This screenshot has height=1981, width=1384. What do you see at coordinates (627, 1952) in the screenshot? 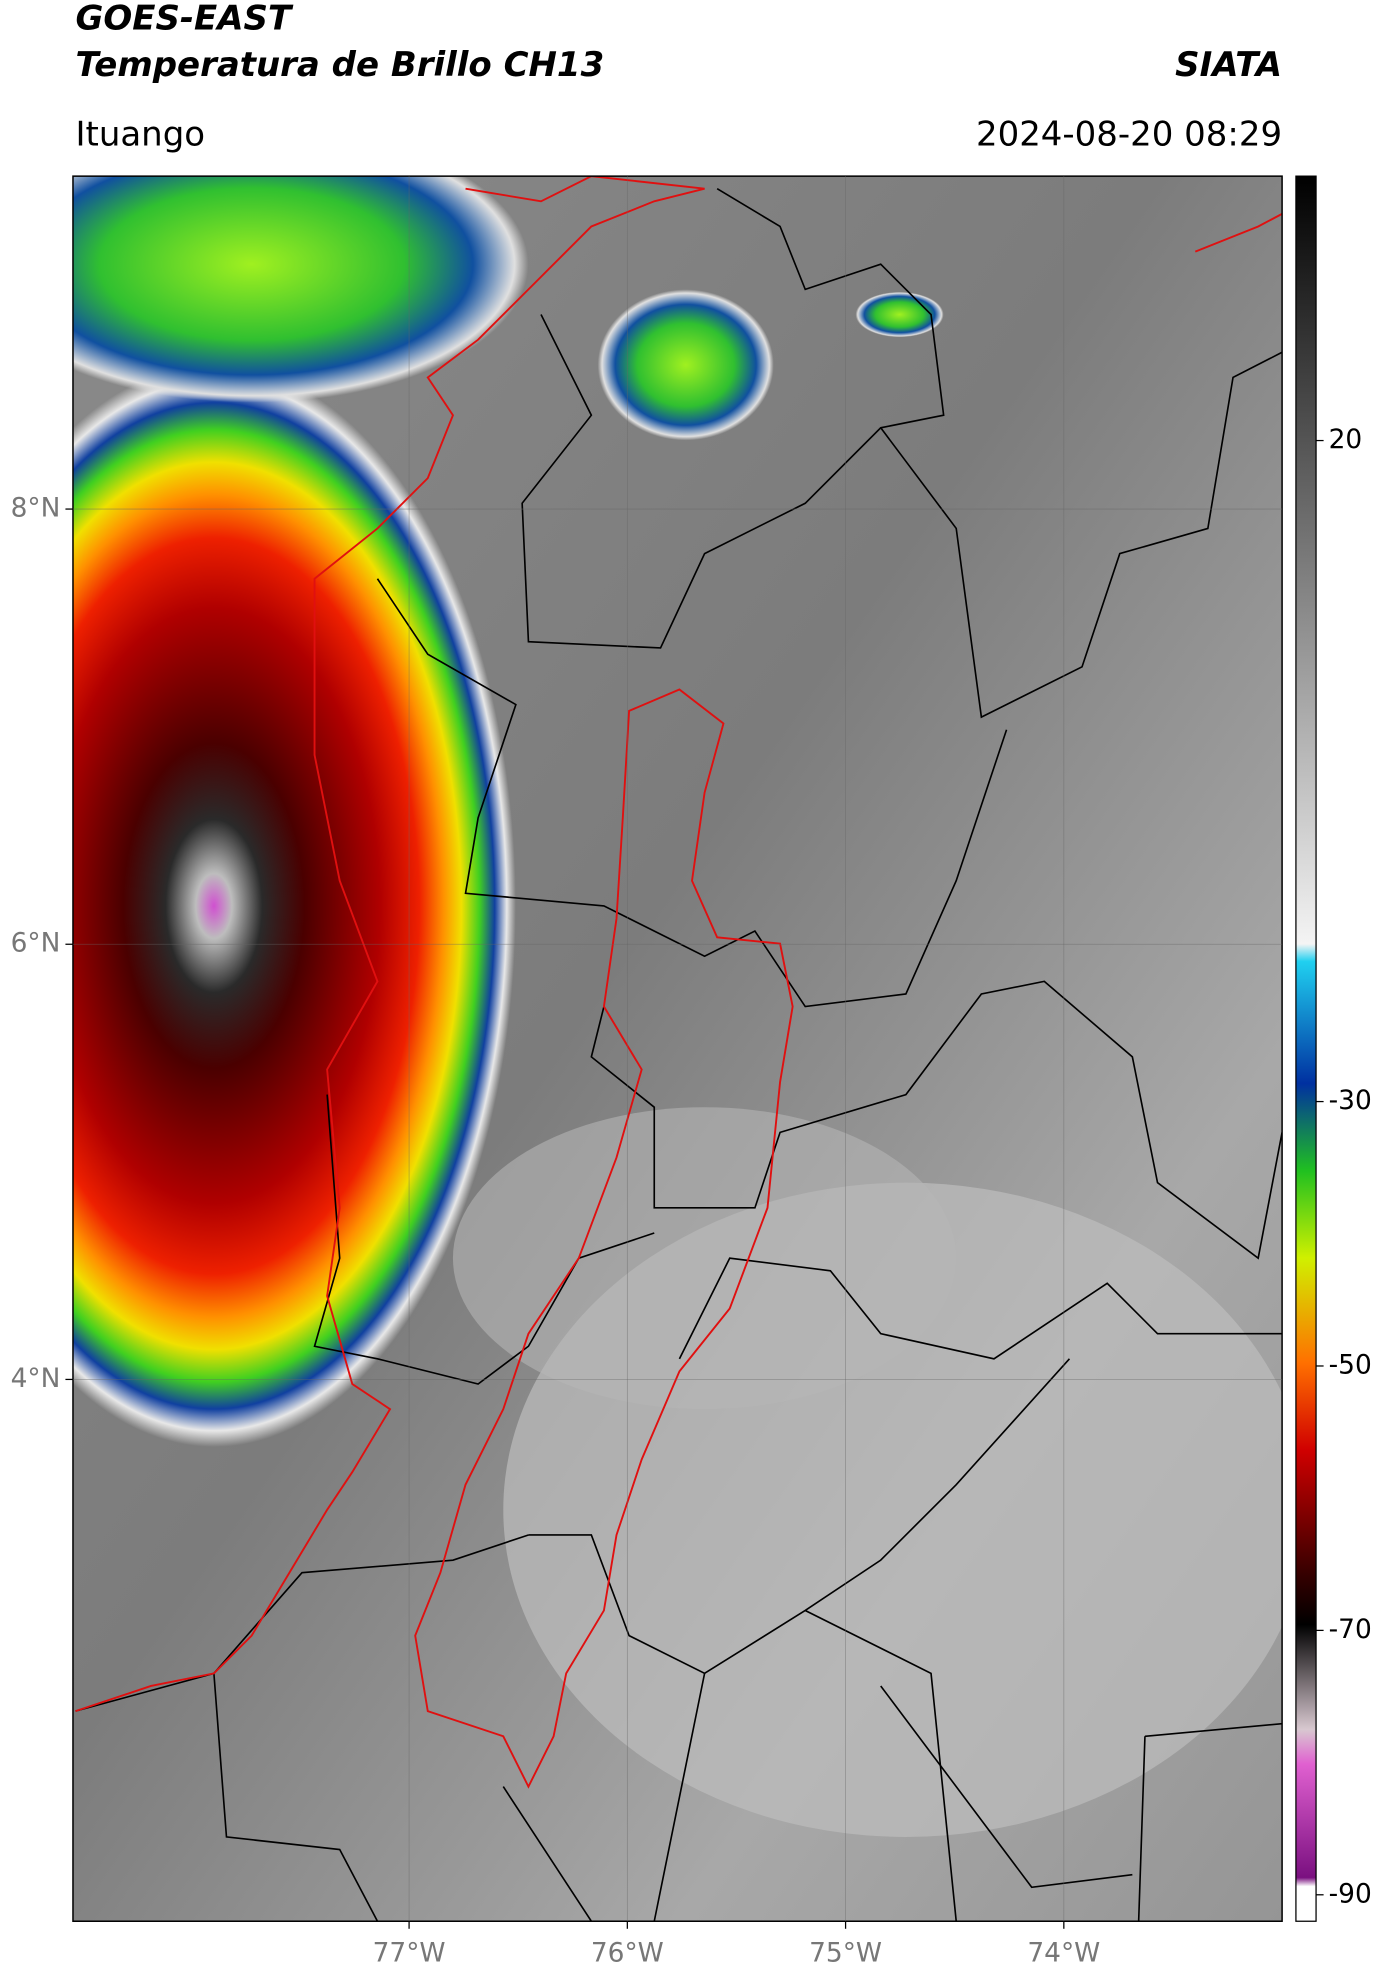
I see `x-tick-label: 76°W` at bounding box center [627, 1952].